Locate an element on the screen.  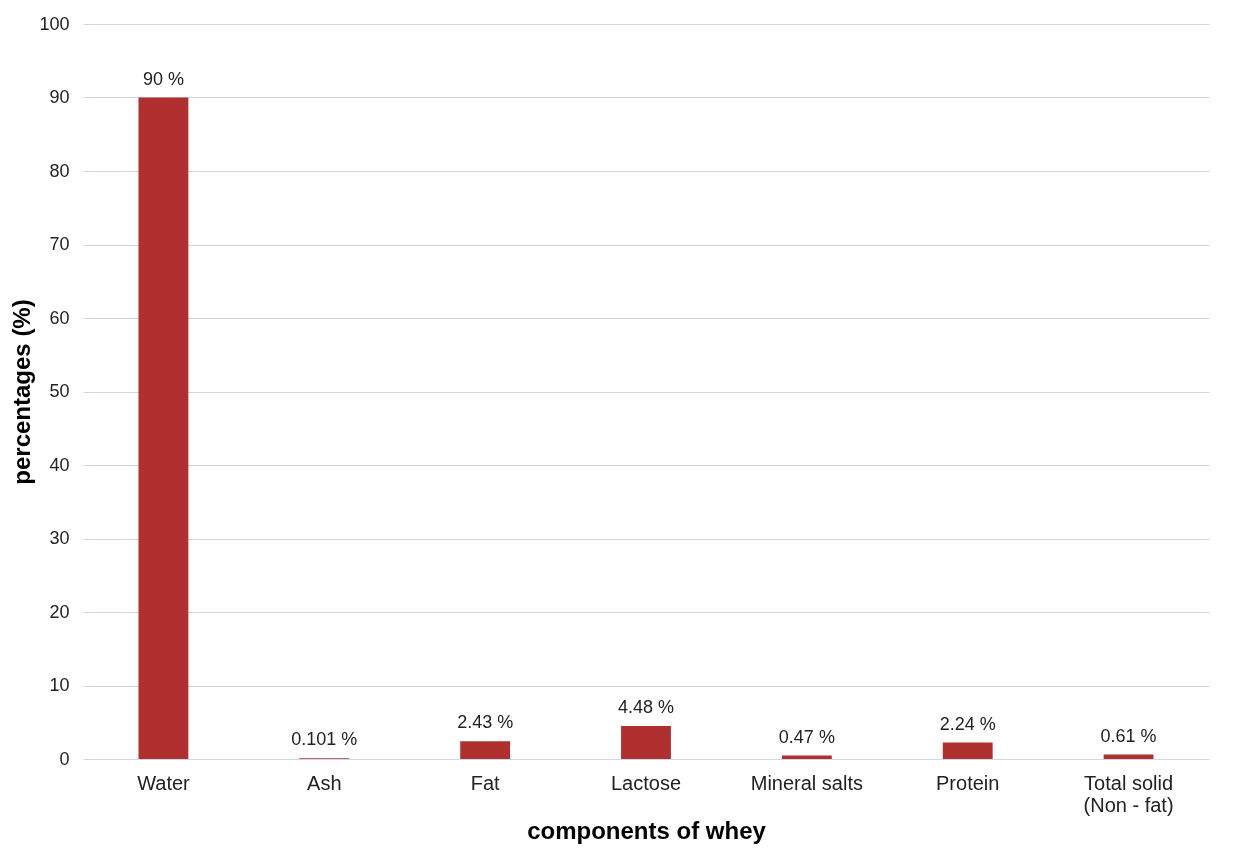
x-tick-label: Water is located at coordinates (164, 782).